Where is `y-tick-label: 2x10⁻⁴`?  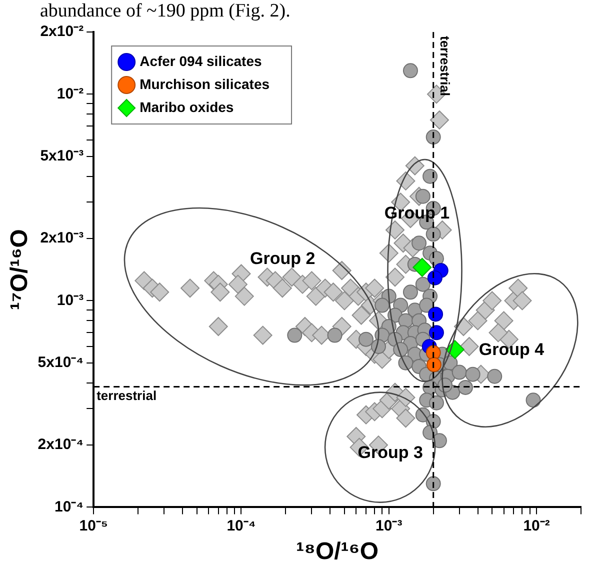 y-tick-label: 2x10⁻⁴ is located at coordinates (61, 445).